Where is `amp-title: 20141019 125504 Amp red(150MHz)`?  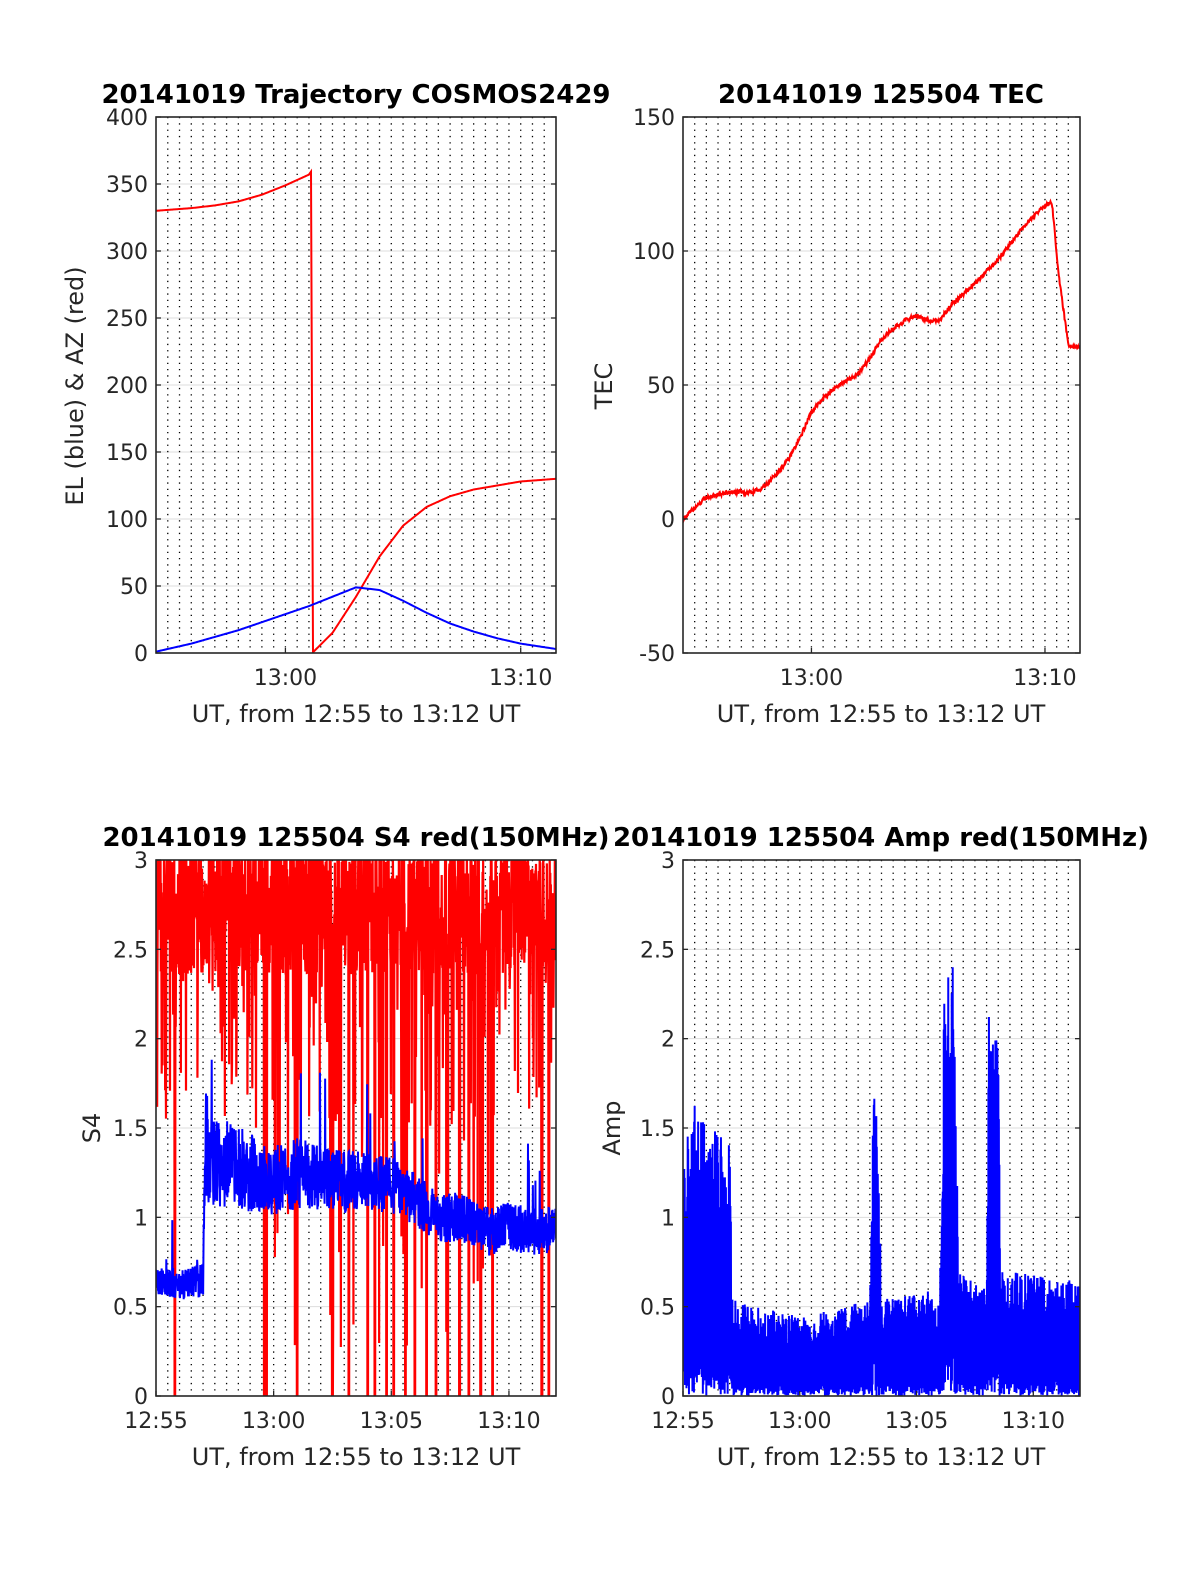 amp-title: 20141019 125504 Amp red(150MHz) is located at coordinates (881, 838).